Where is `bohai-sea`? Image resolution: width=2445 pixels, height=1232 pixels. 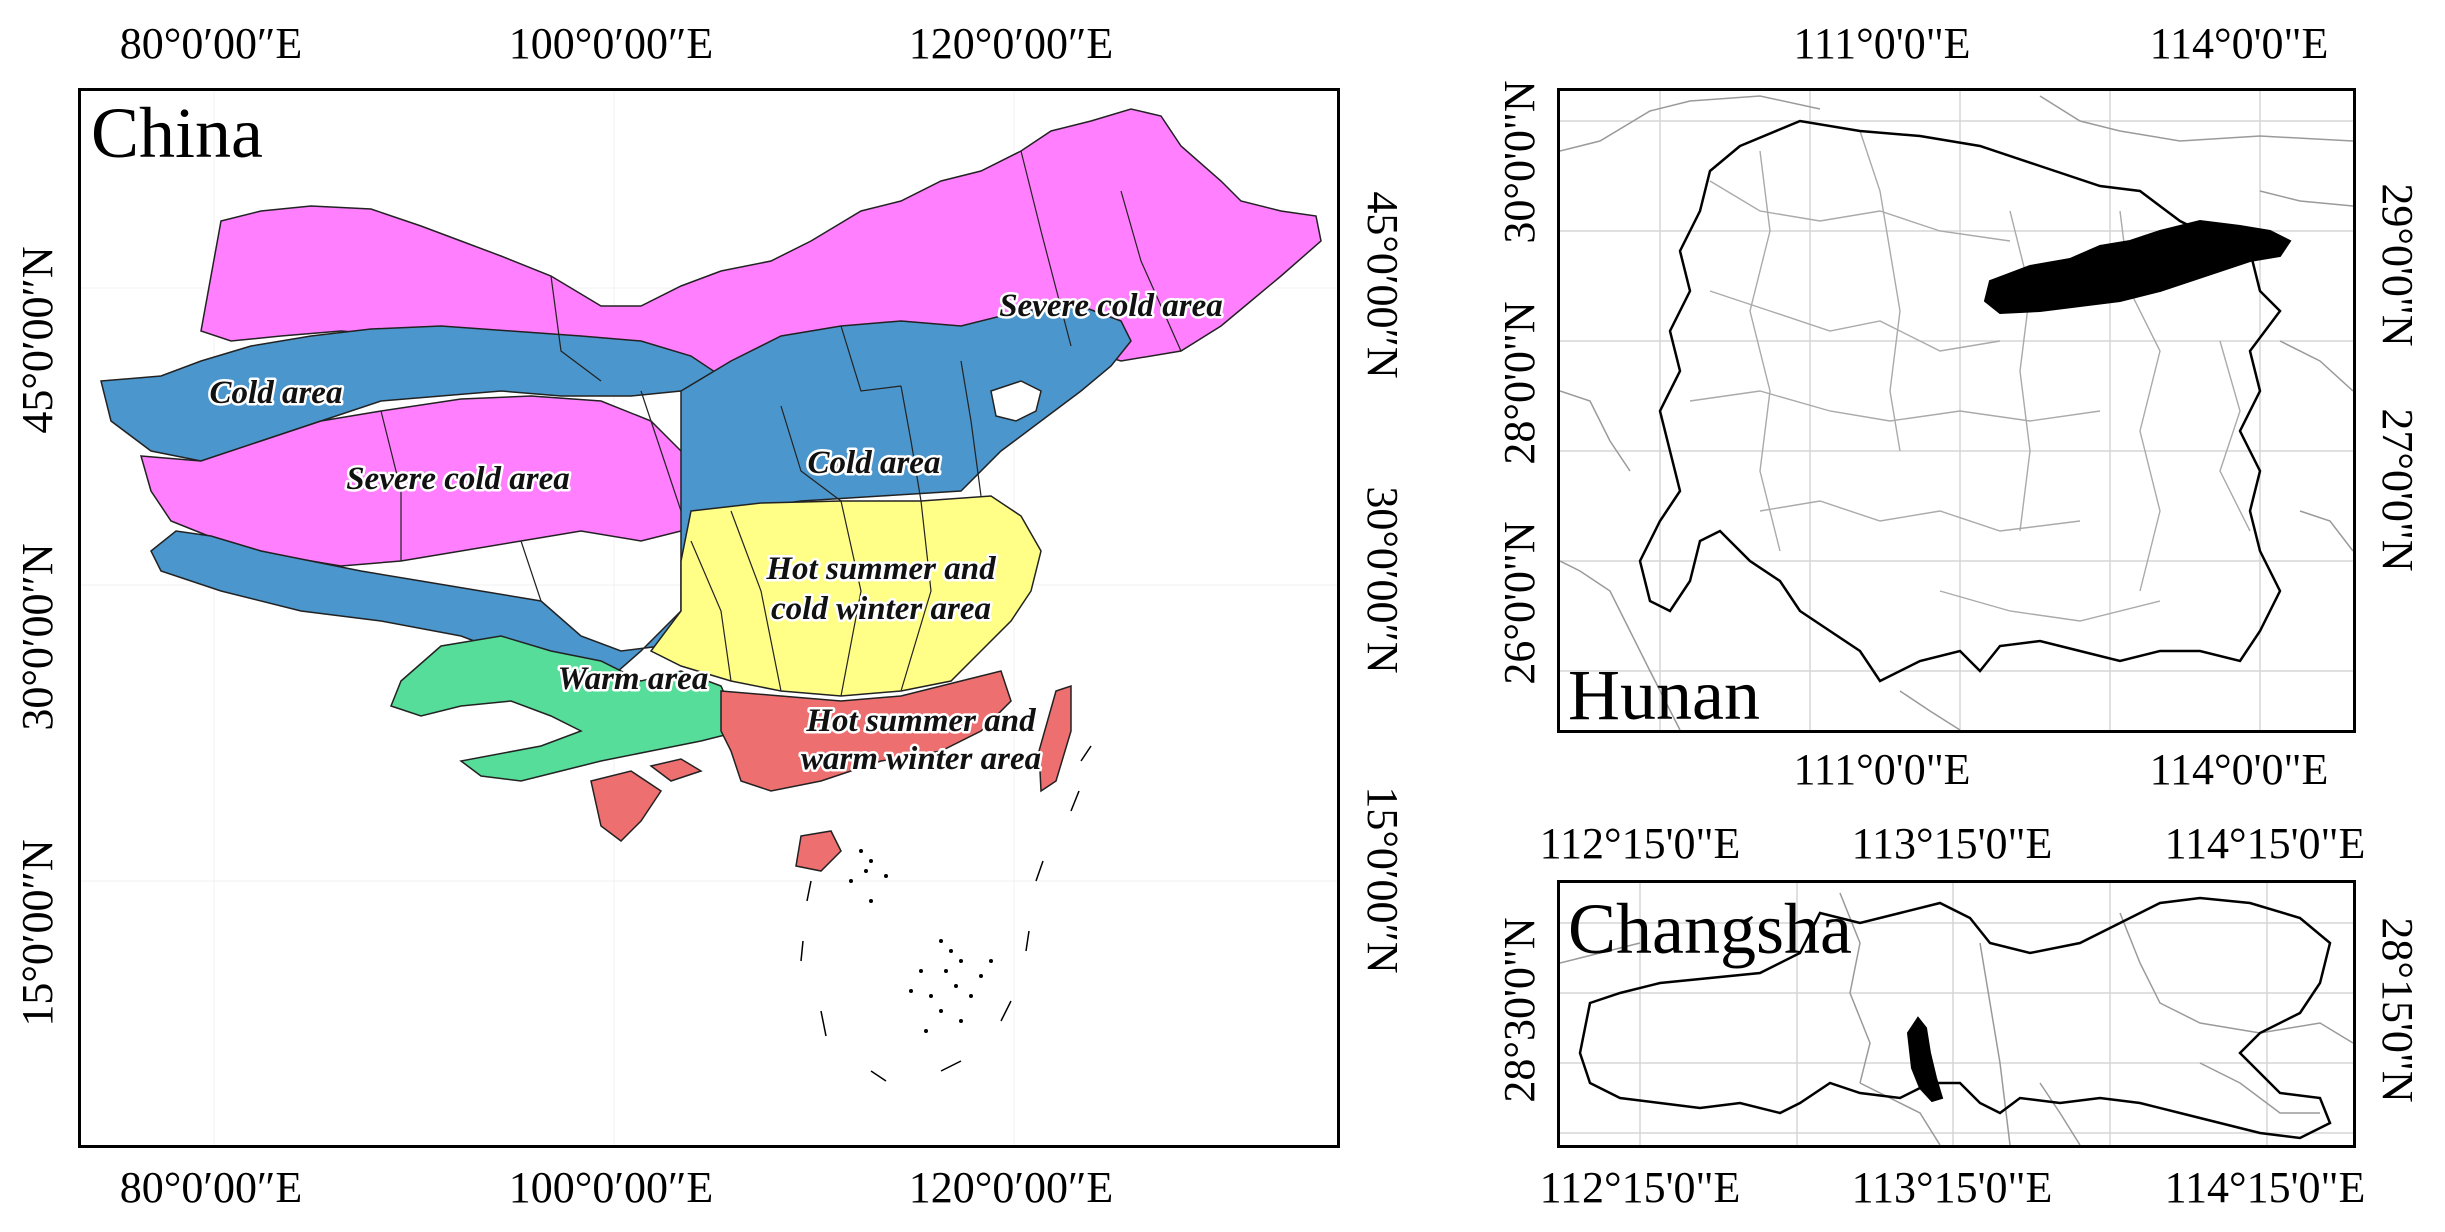 bohai-sea is located at coordinates (1016, 401).